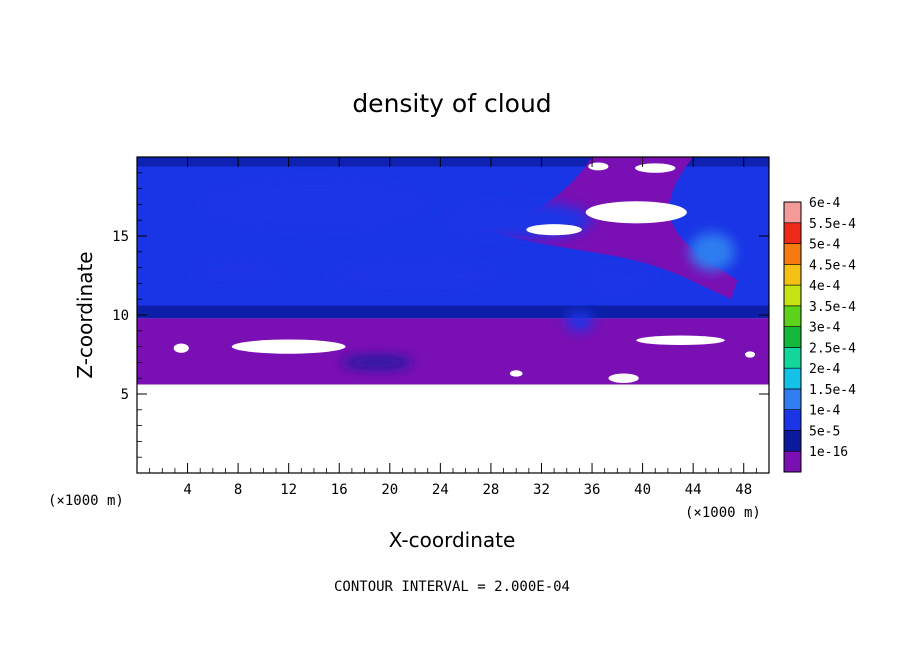 The image size is (904, 654). I want to click on colorbar-label-12: 6e-4, so click(824, 203).